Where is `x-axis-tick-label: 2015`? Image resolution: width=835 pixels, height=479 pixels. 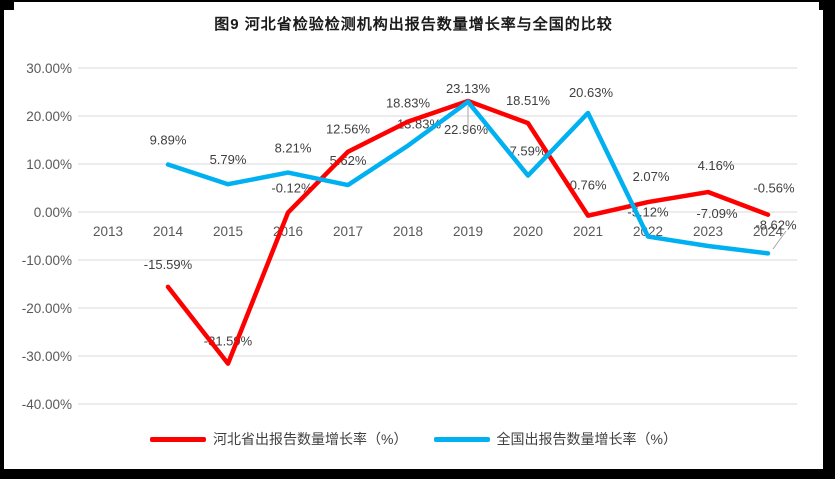 x-axis-tick-label: 2015 is located at coordinates (228, 231).